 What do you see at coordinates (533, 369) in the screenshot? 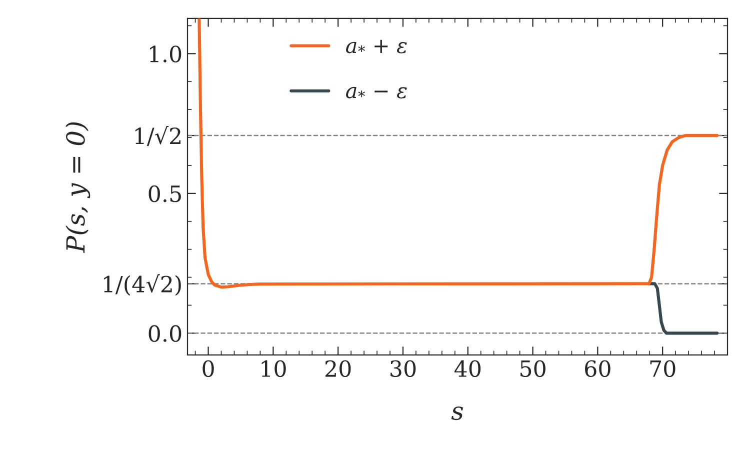
I see `x-tick-label: 50` at bounding box center [533, 369].